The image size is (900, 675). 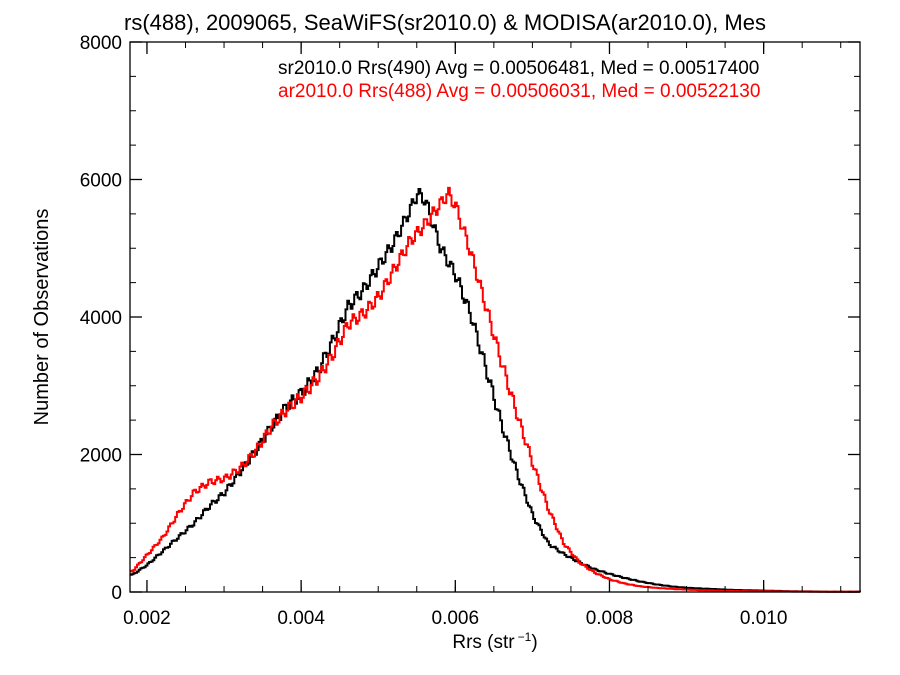 I want to click on x-tick-label: 0.004, so click(x=301, y=618).